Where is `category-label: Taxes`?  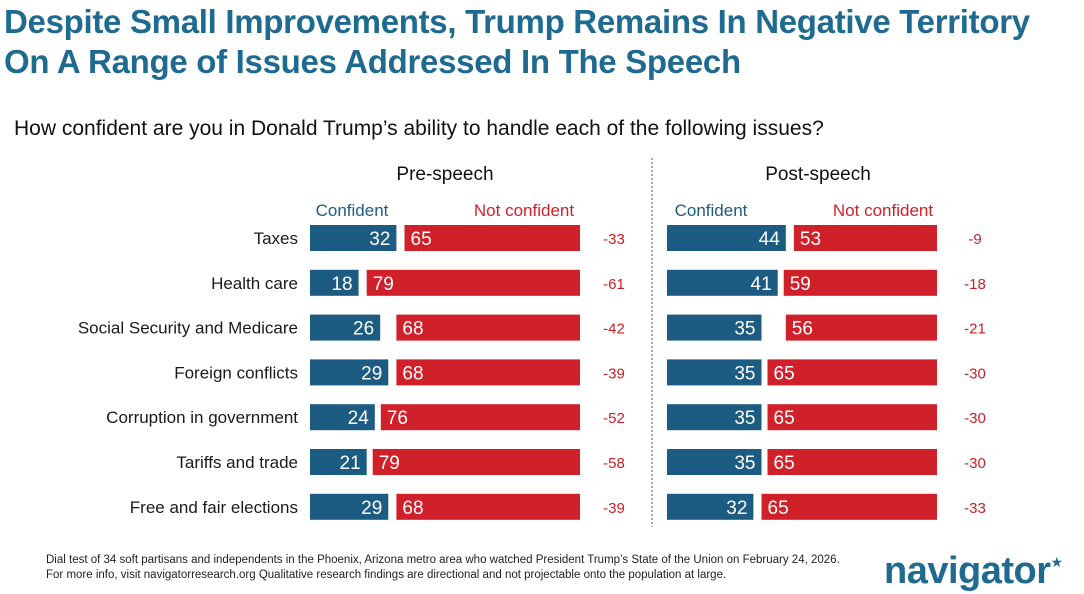
category-label: Taxes is located at coordinates (276, 238).